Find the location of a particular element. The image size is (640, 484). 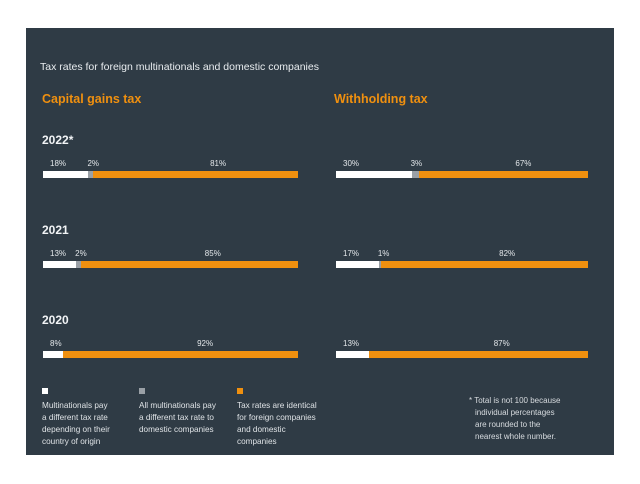

panel-title-capital-gains: Capital gains tax is located at coordinates (92, 99).